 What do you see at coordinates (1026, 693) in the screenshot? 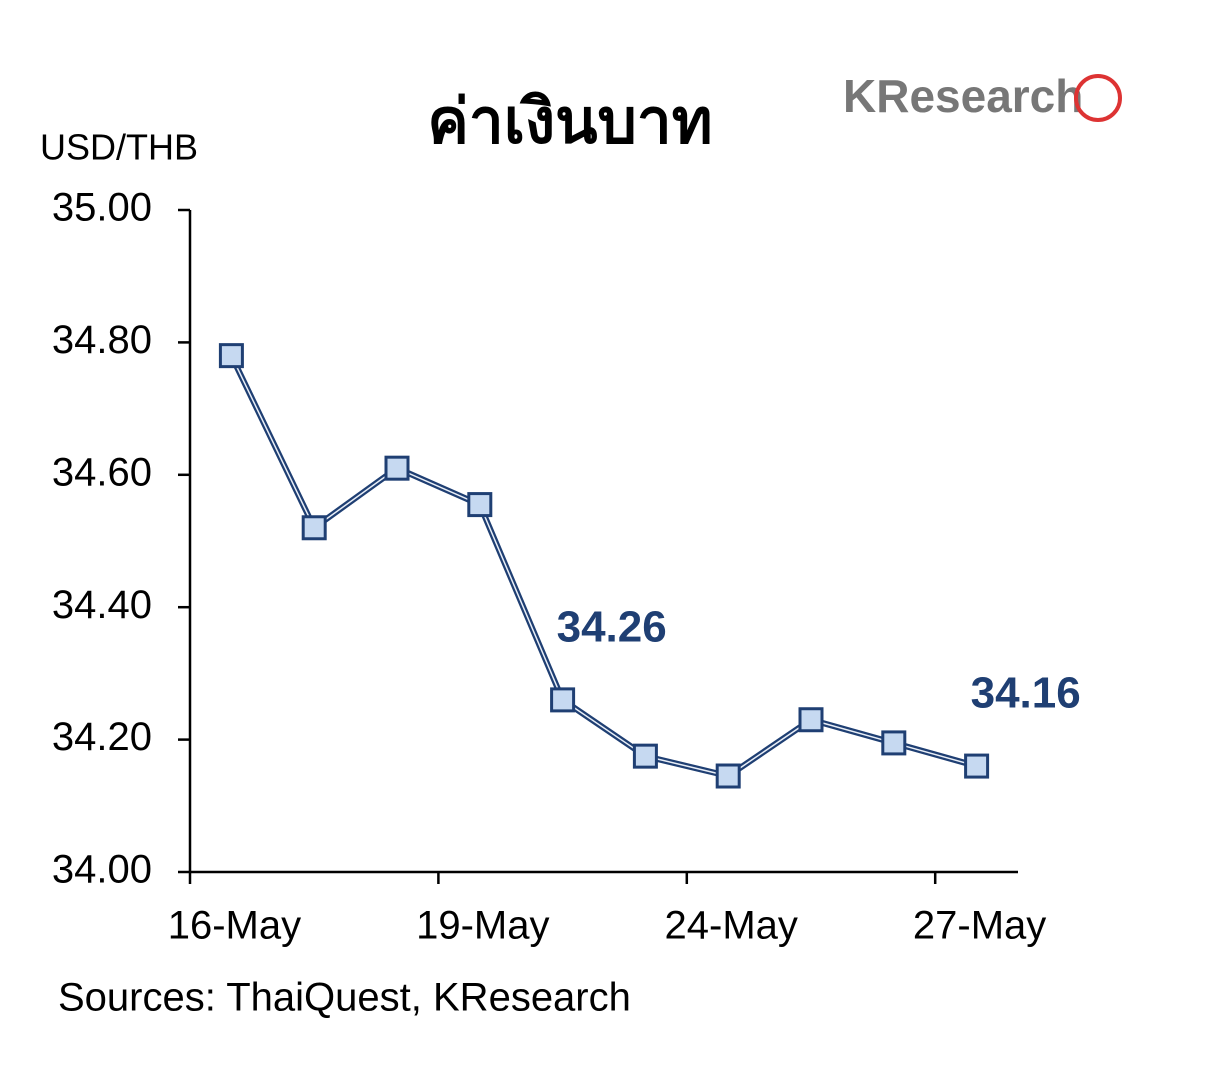
I see `data-label: 34.16` at bounding box center [1026, 693].